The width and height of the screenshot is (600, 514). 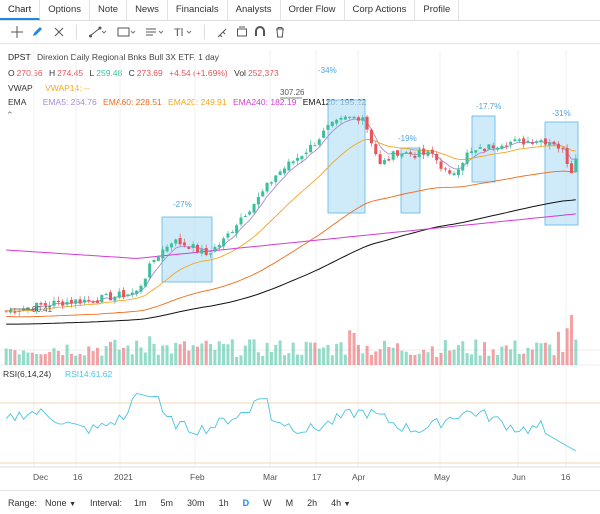 What do you see at coordinates (127, 32) in the screenshot?
I see `rectangle-tool-icon` at bounding box center [127, 32].